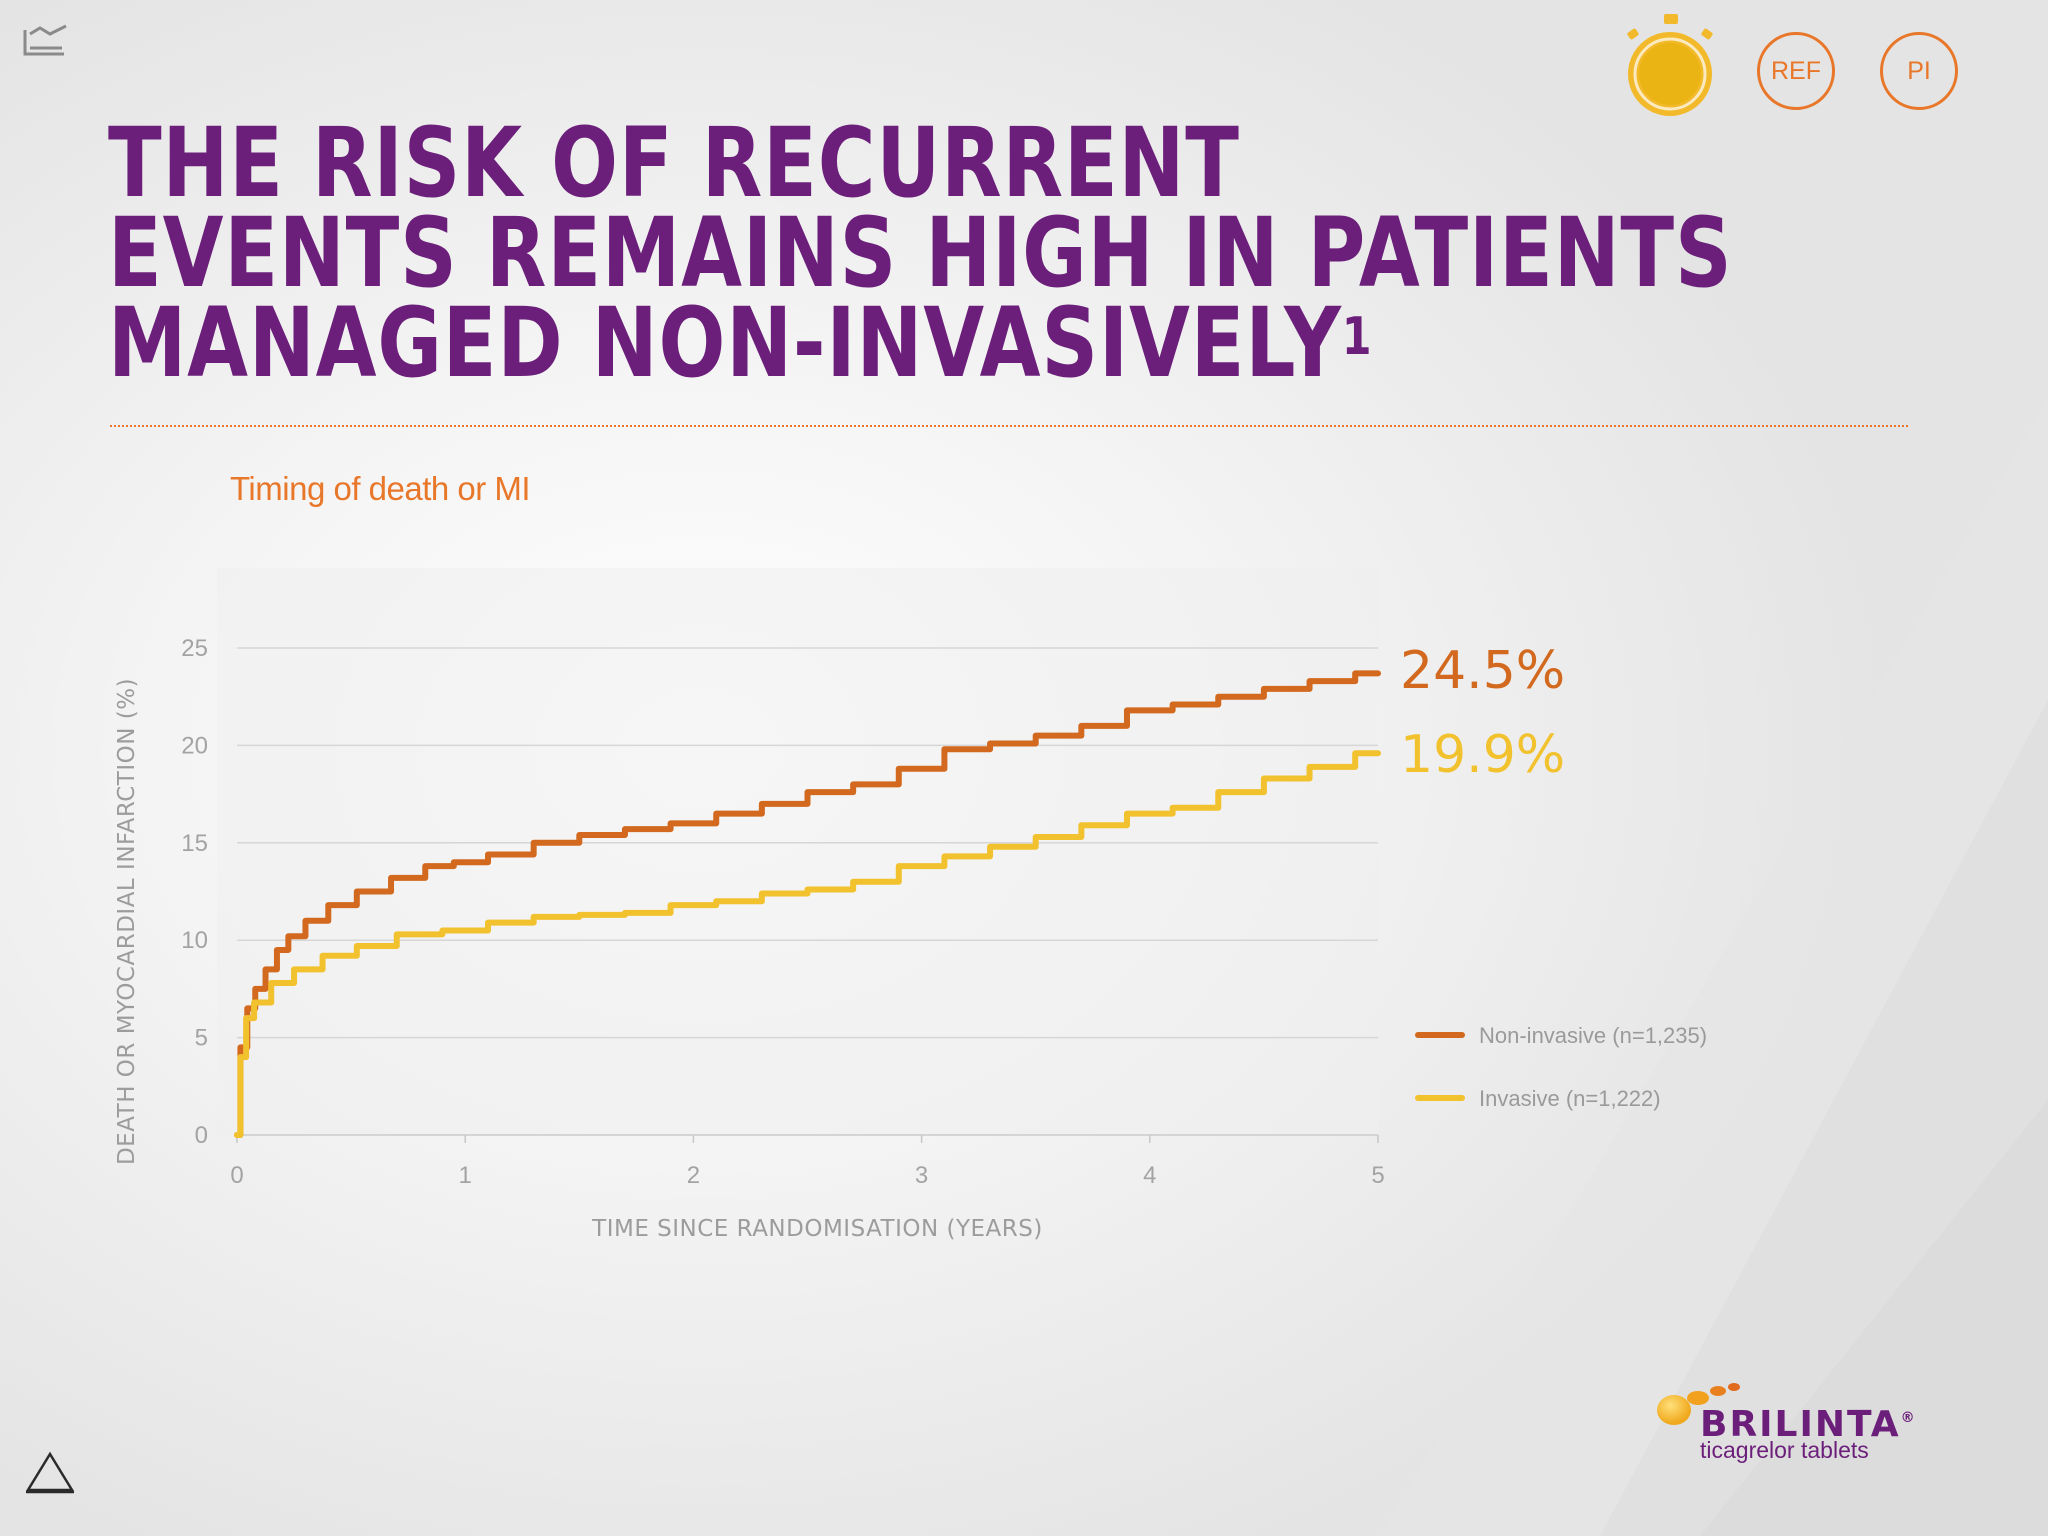  I want to click on end-value-label: 19.9%, so click(1482, 755).